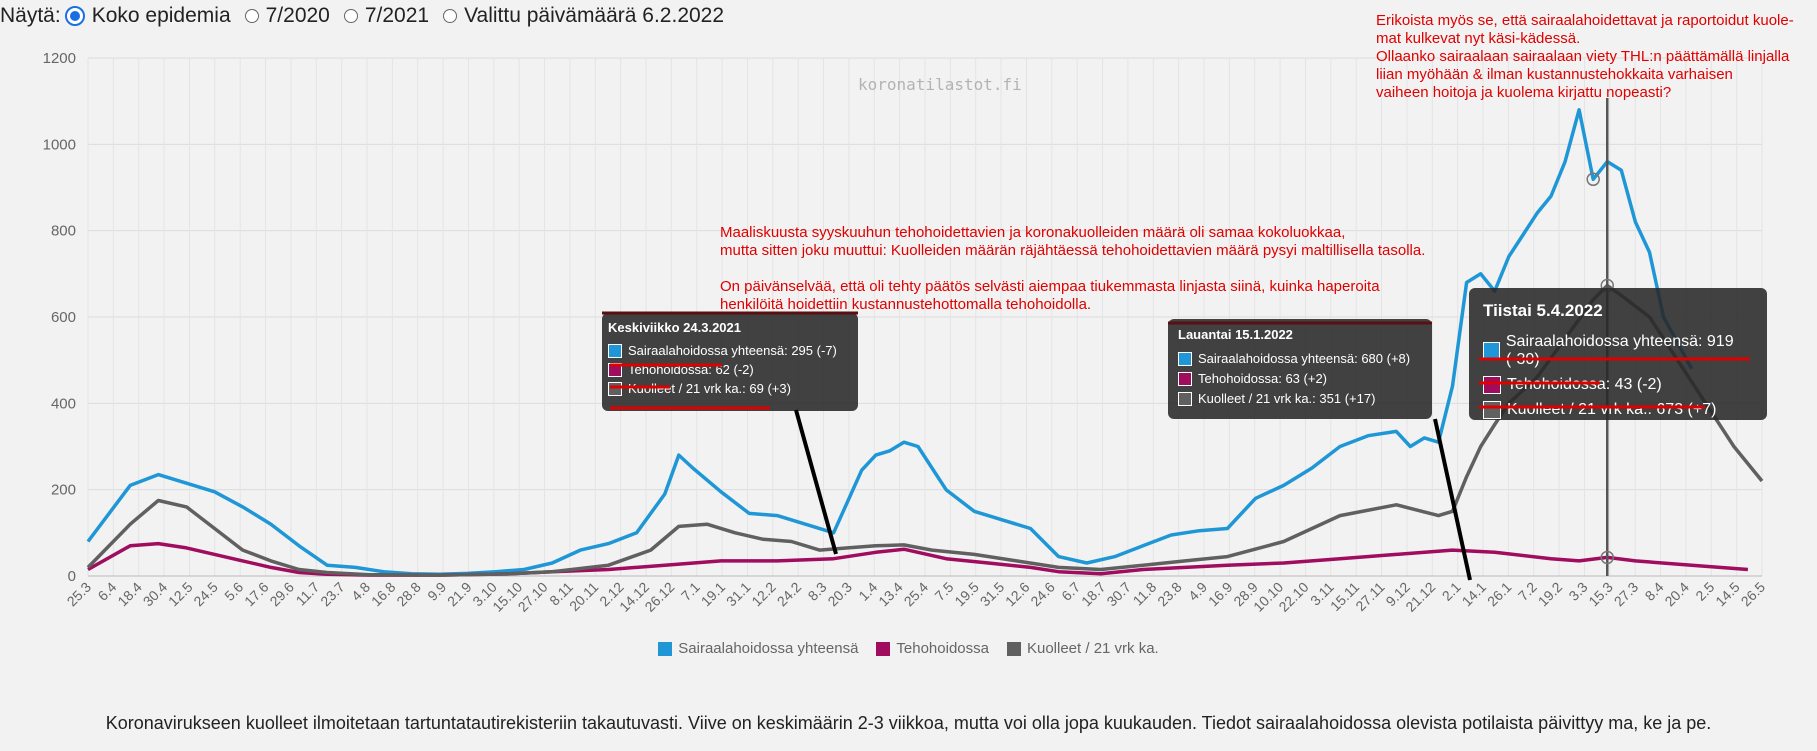 This screenshot has width=1817, height=751. I want to click on x-tick-label: 12.6, so click(1017, 594).